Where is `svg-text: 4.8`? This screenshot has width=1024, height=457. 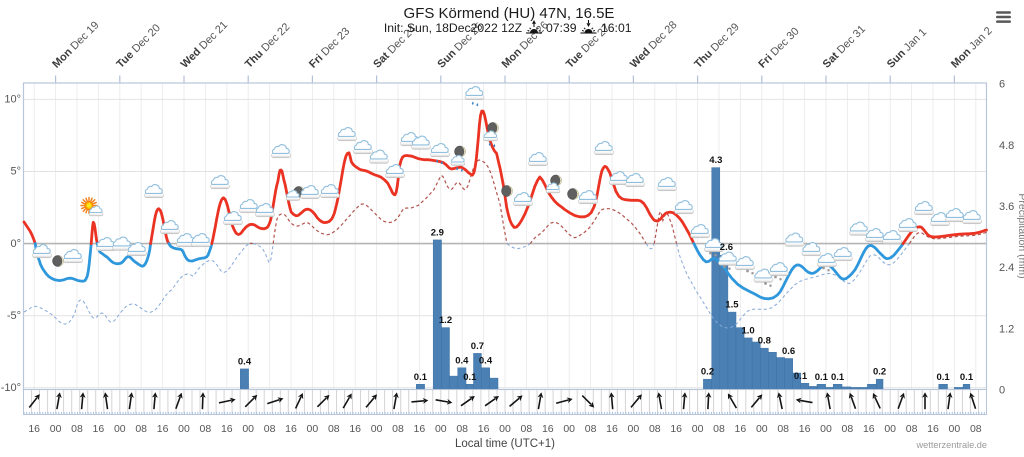
svg-text: 4.8 is located at coordinates (1006, 146).